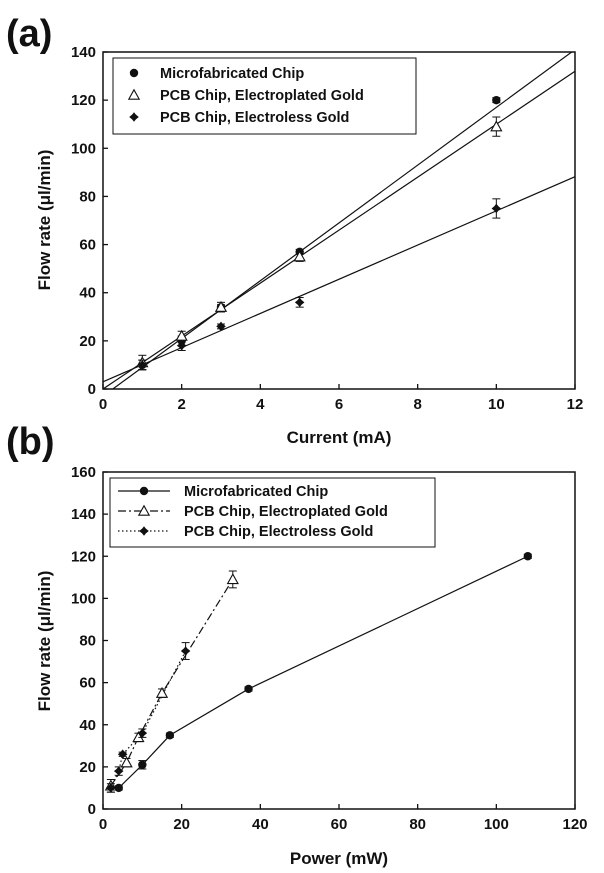 This screenshot has width=604, height=873. What do you see at coordinates (83, 598) in the screenshot?
I see `panel-b-y-tick-label: 100` at bounding box center [83, 598].